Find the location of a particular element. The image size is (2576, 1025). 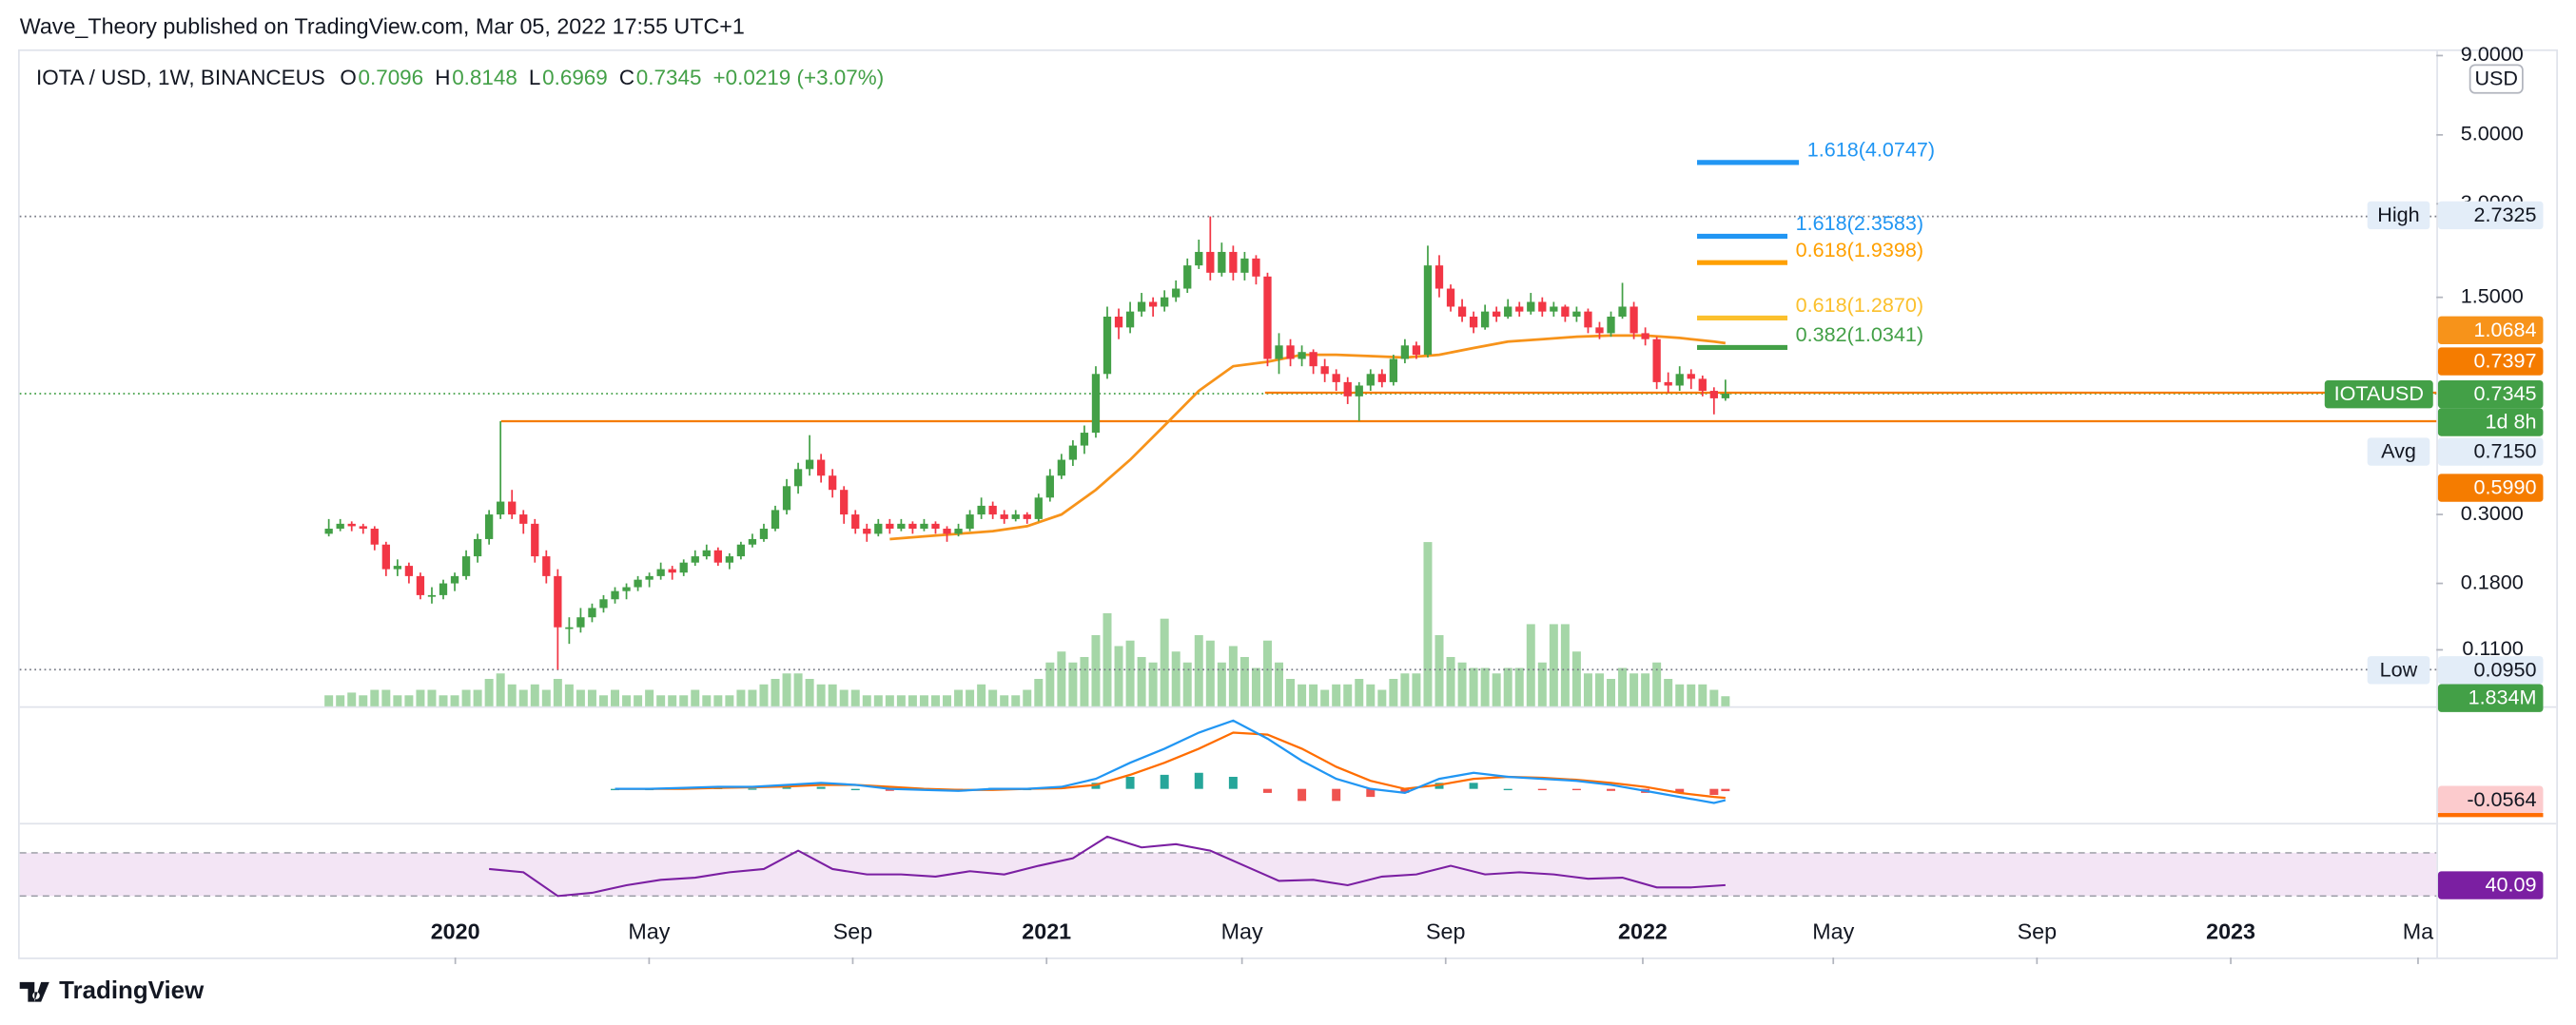

symbol-tag: IOTAUSD is located at coordinates (2379, 393).